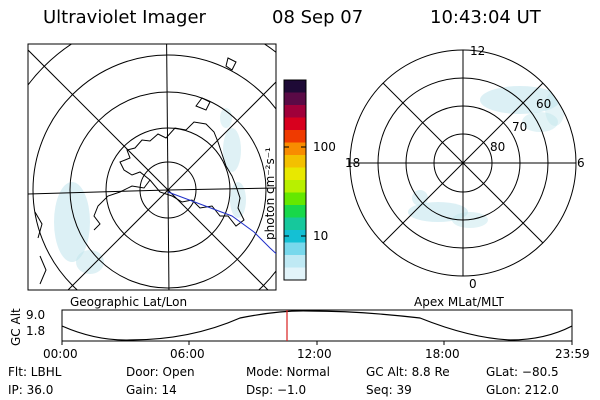 Image resolution: width=600 pixels, height=400 pixels. I want to click on footer-mode: Mode: Normal, so click(288, 372).